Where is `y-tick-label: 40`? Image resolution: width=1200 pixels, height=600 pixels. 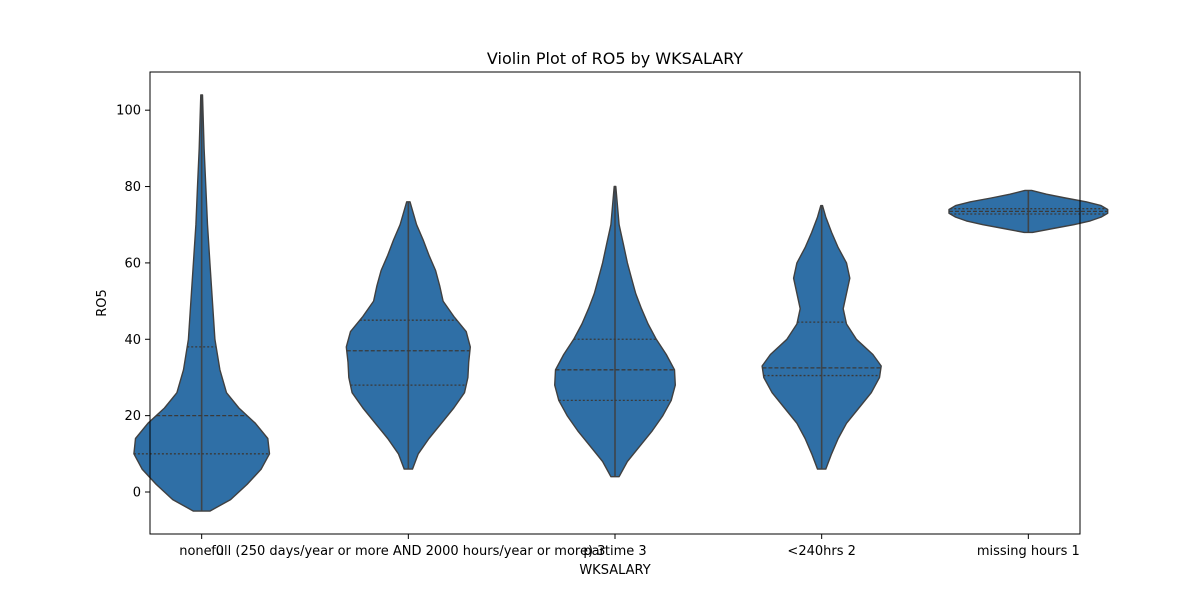
y-tick-label: 40 is located at coordinates (132, 340).